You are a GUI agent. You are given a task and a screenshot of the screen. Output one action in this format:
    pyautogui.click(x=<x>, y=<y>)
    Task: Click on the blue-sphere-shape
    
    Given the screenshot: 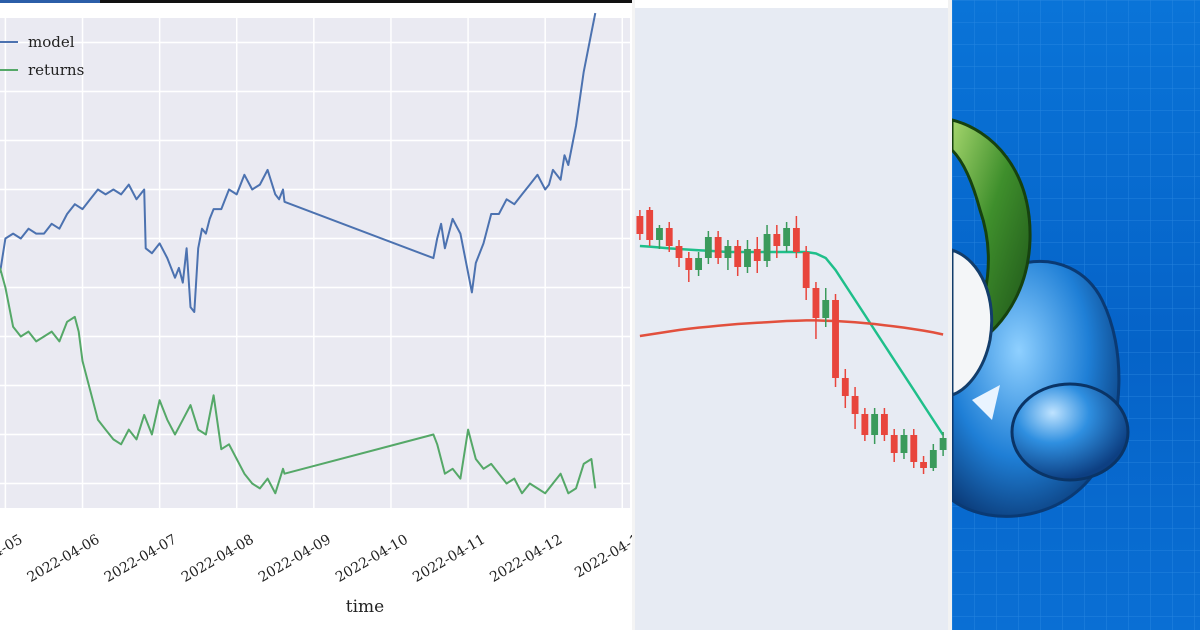 What is the action you would take?
    pyautogui.click(x=1070, y=432)
    